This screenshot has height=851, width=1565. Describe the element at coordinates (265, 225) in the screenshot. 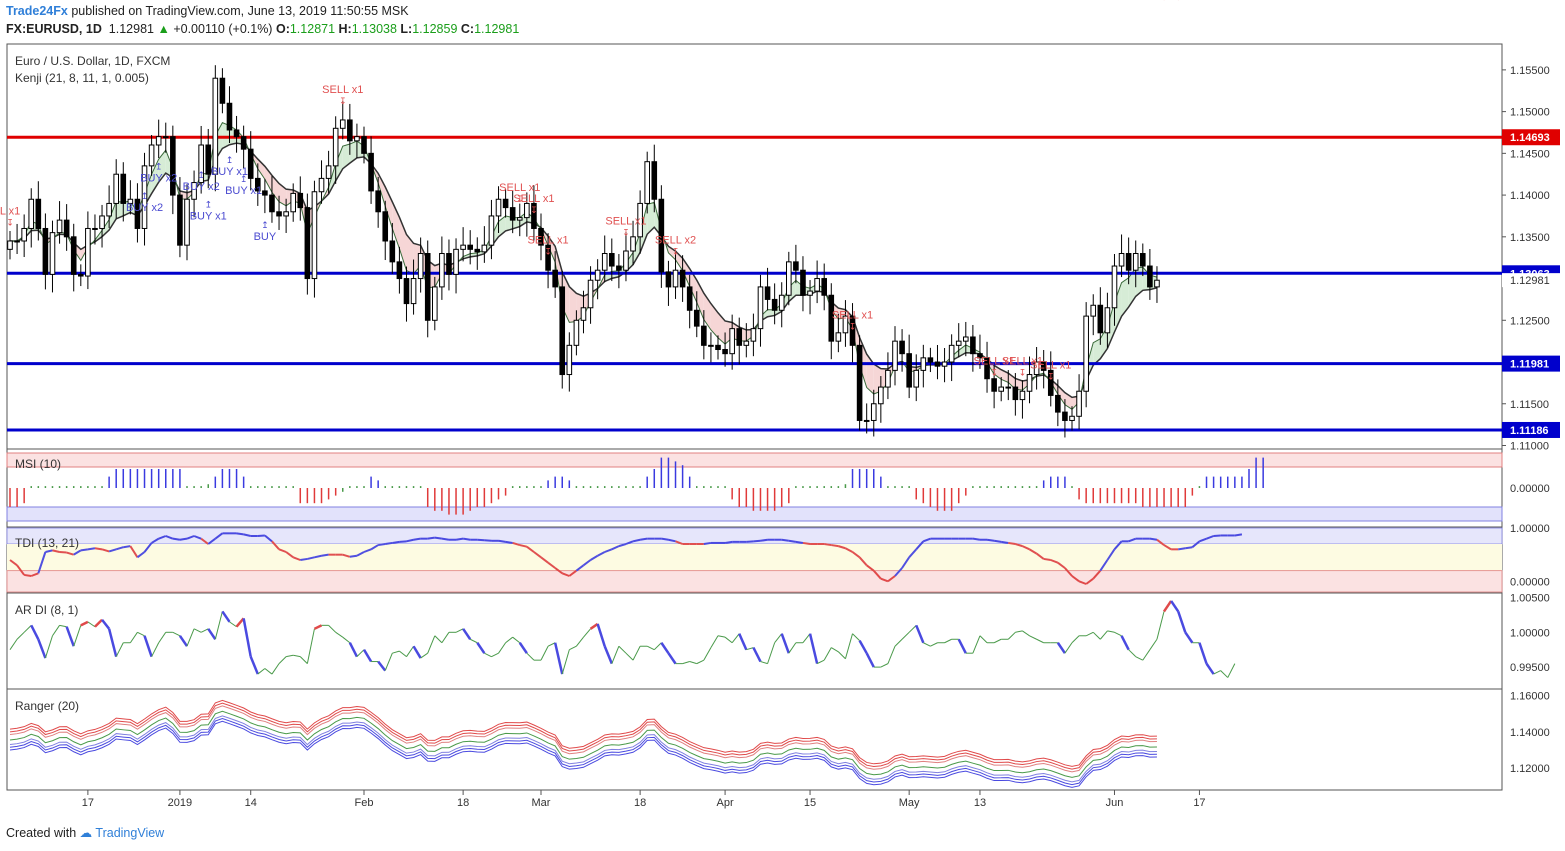

I see `buy-arrow-icon: ↥` at that location.